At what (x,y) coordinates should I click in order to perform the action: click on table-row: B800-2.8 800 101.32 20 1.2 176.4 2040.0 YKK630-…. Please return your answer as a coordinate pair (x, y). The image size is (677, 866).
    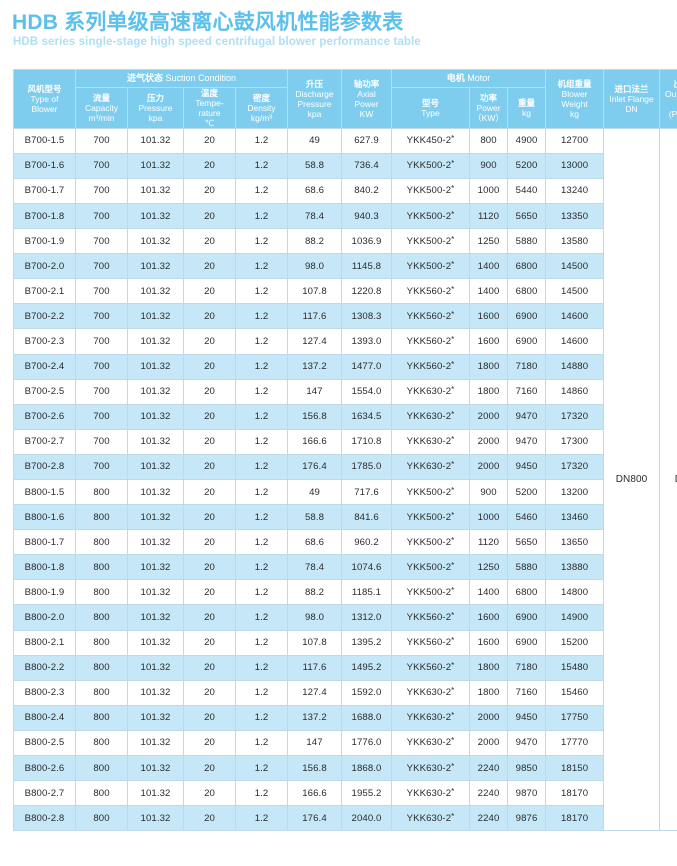
    Looking at the image, I should click on (345, 818).